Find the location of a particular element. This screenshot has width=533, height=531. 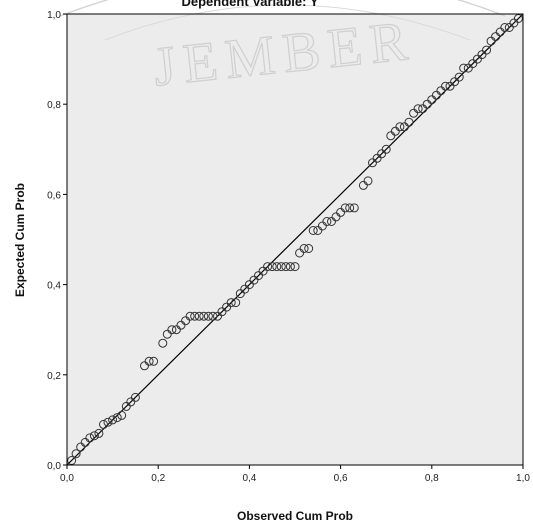

y-axis-title: Expected Cum Prob is located at coordinates (20, 240).